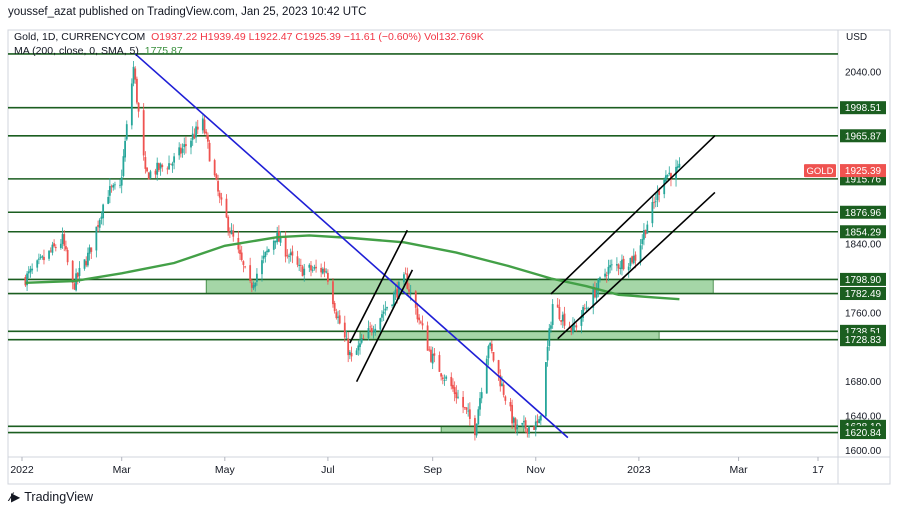 This screenshot has height=515, width=900. What do you see at coordinates (863, 313) in the screenshot?
I see `price-tick-label: 1760.00` at bounding box center [863, 313].